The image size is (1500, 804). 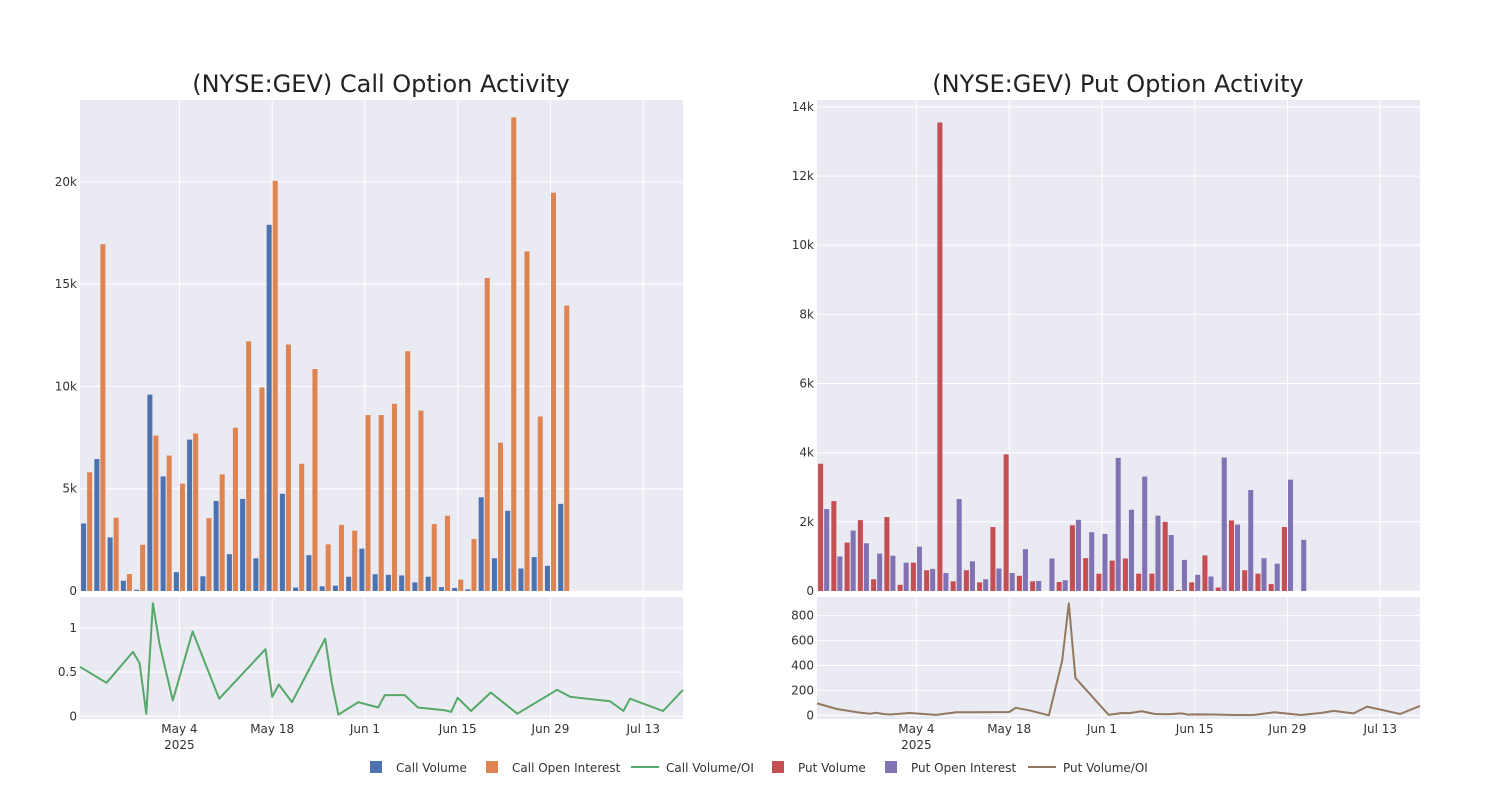 I want to click on ratio-y-tick-label: 600, so click(x=802, y=641).